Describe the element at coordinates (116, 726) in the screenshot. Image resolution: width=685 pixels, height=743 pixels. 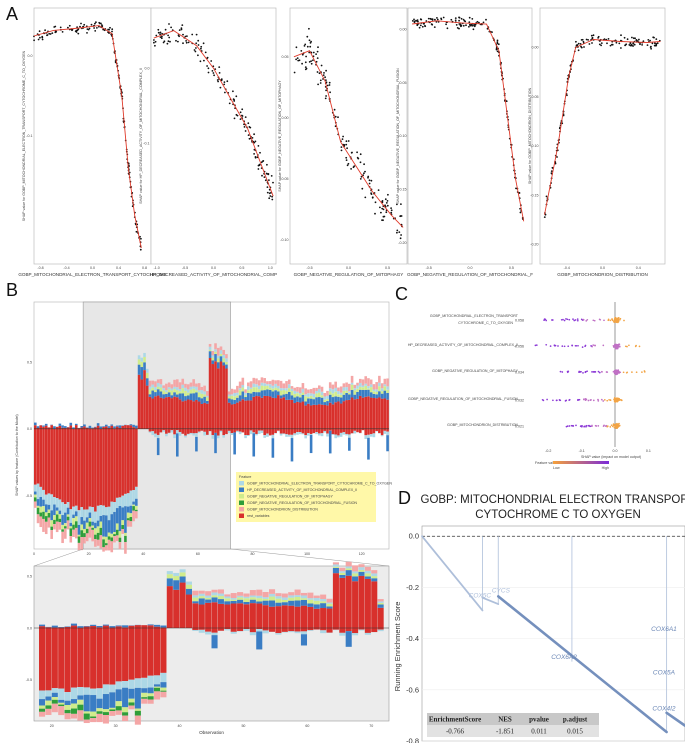
I see `zoom-x-tick-label: 30` at that location.